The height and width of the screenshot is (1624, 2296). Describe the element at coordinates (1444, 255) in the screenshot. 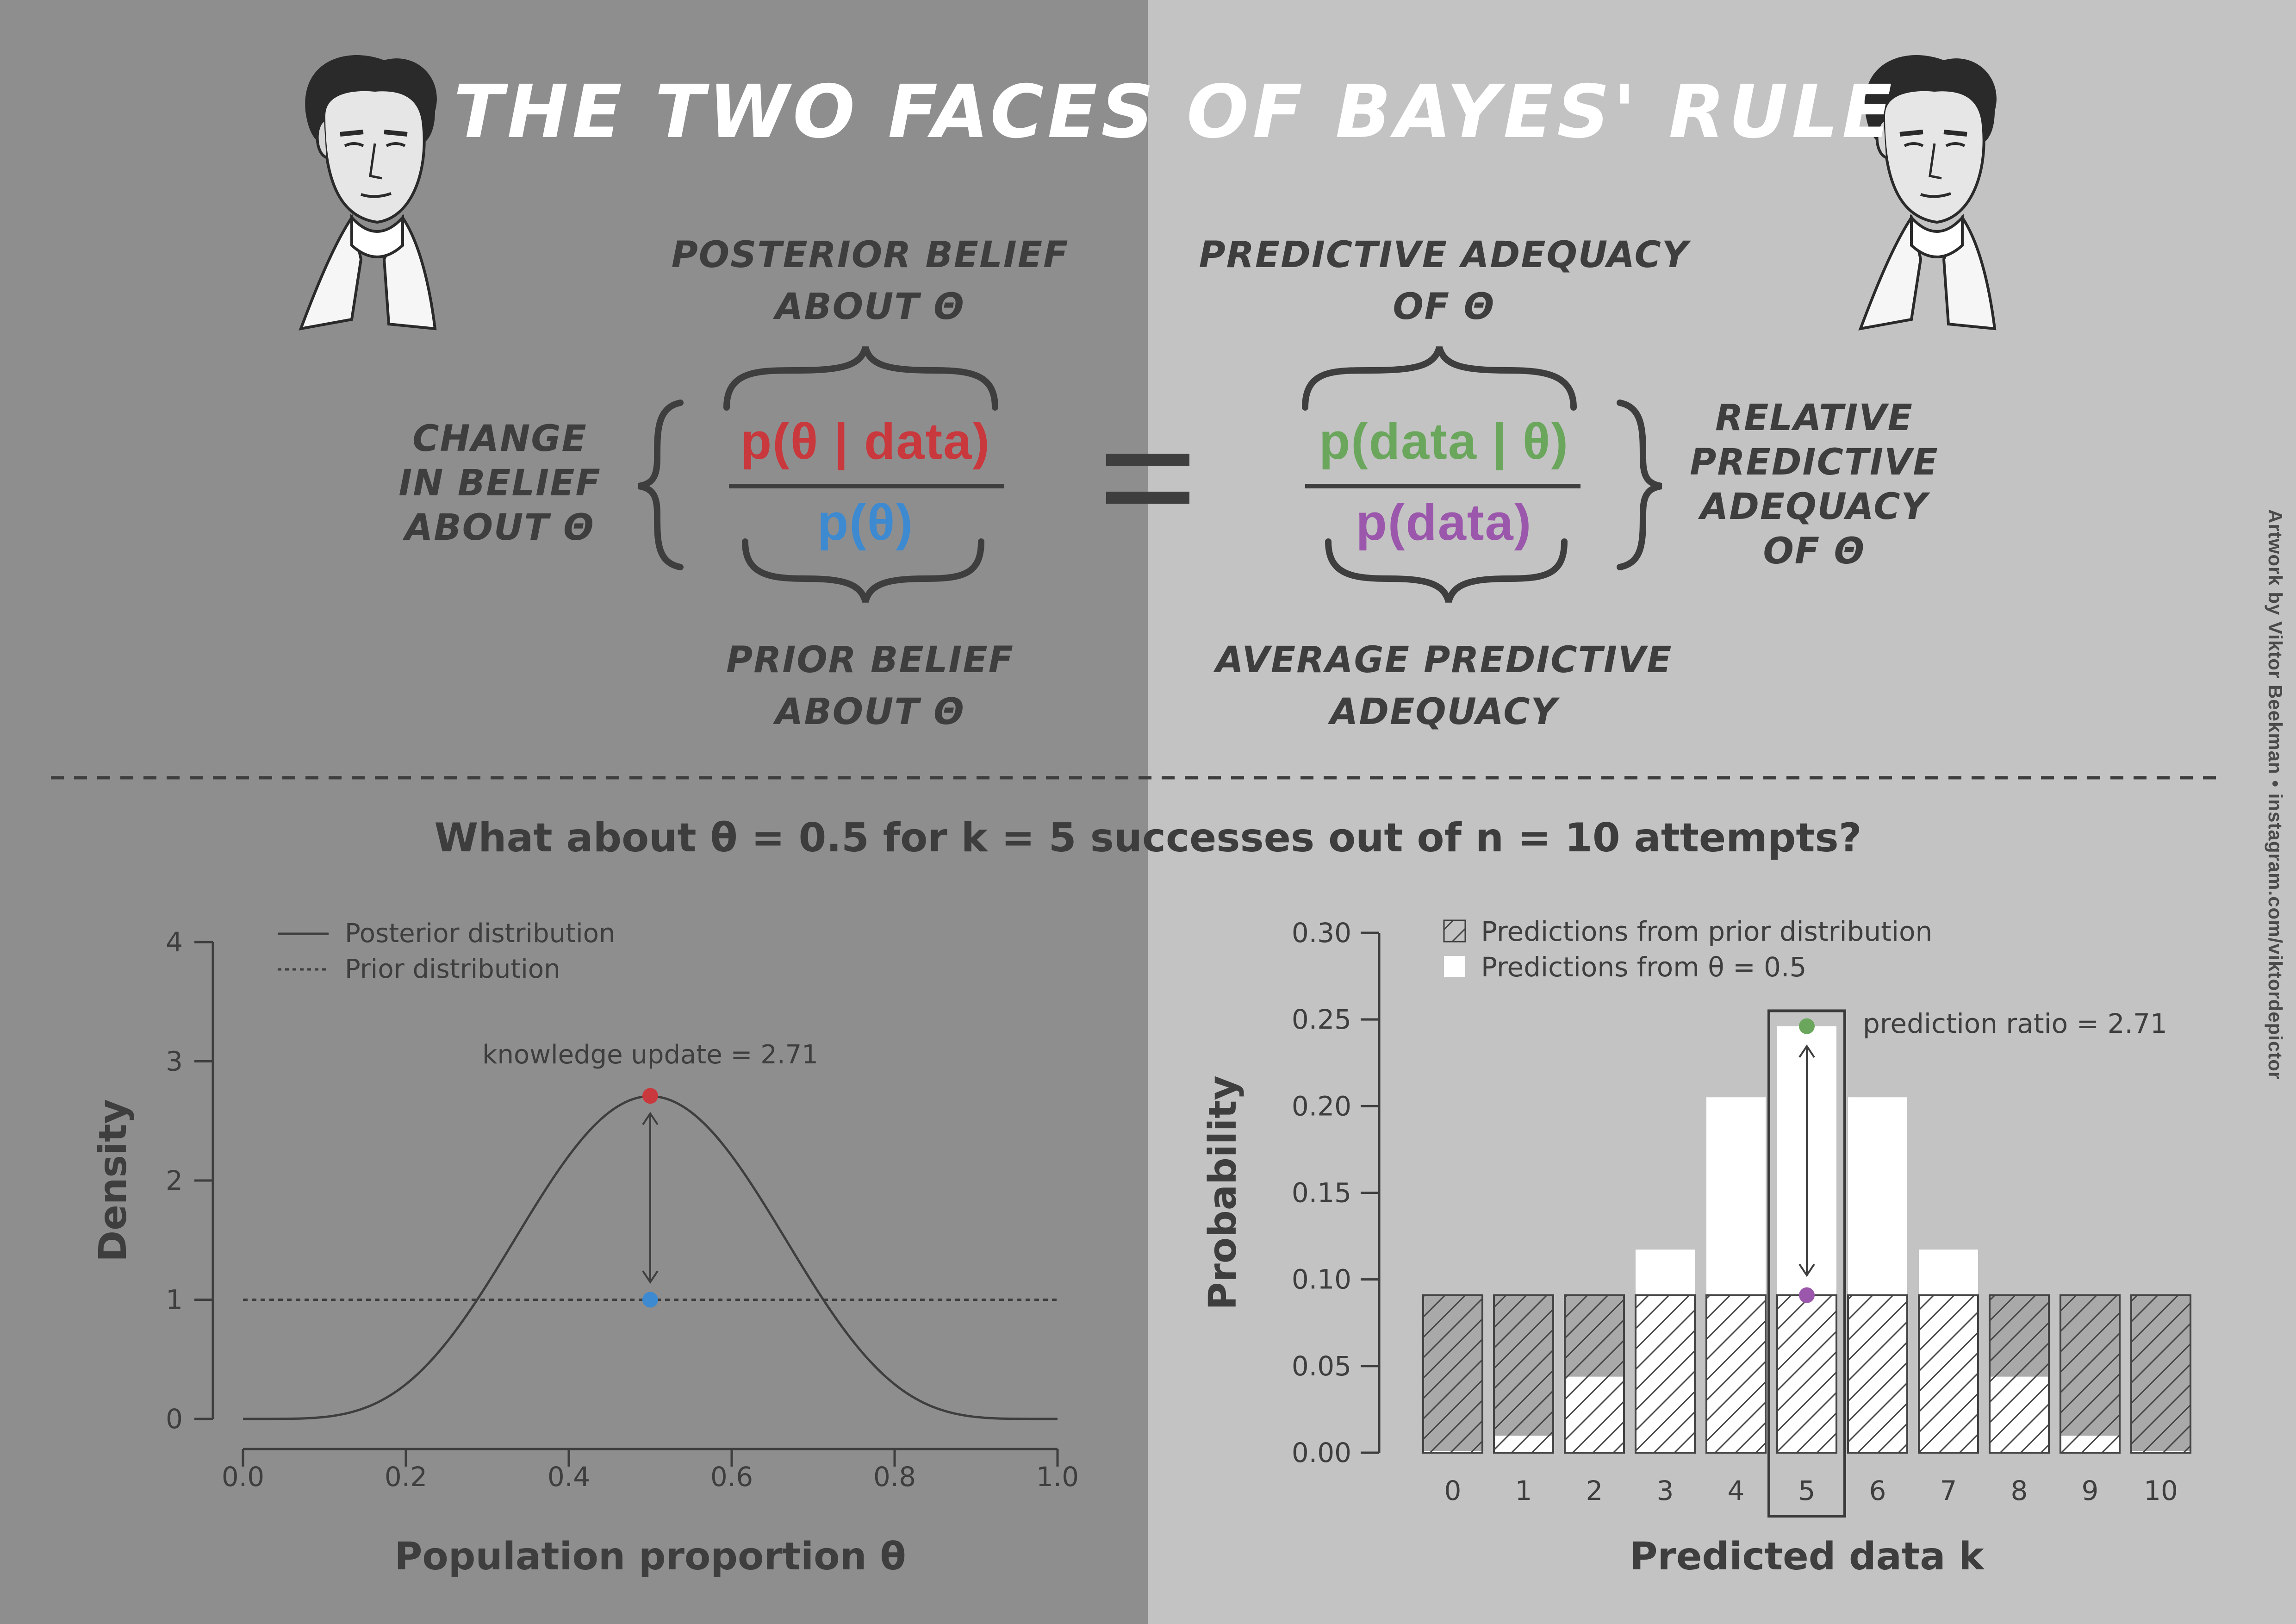

I see `predictive-adequacy-line: Predictive adequacy` at that location.